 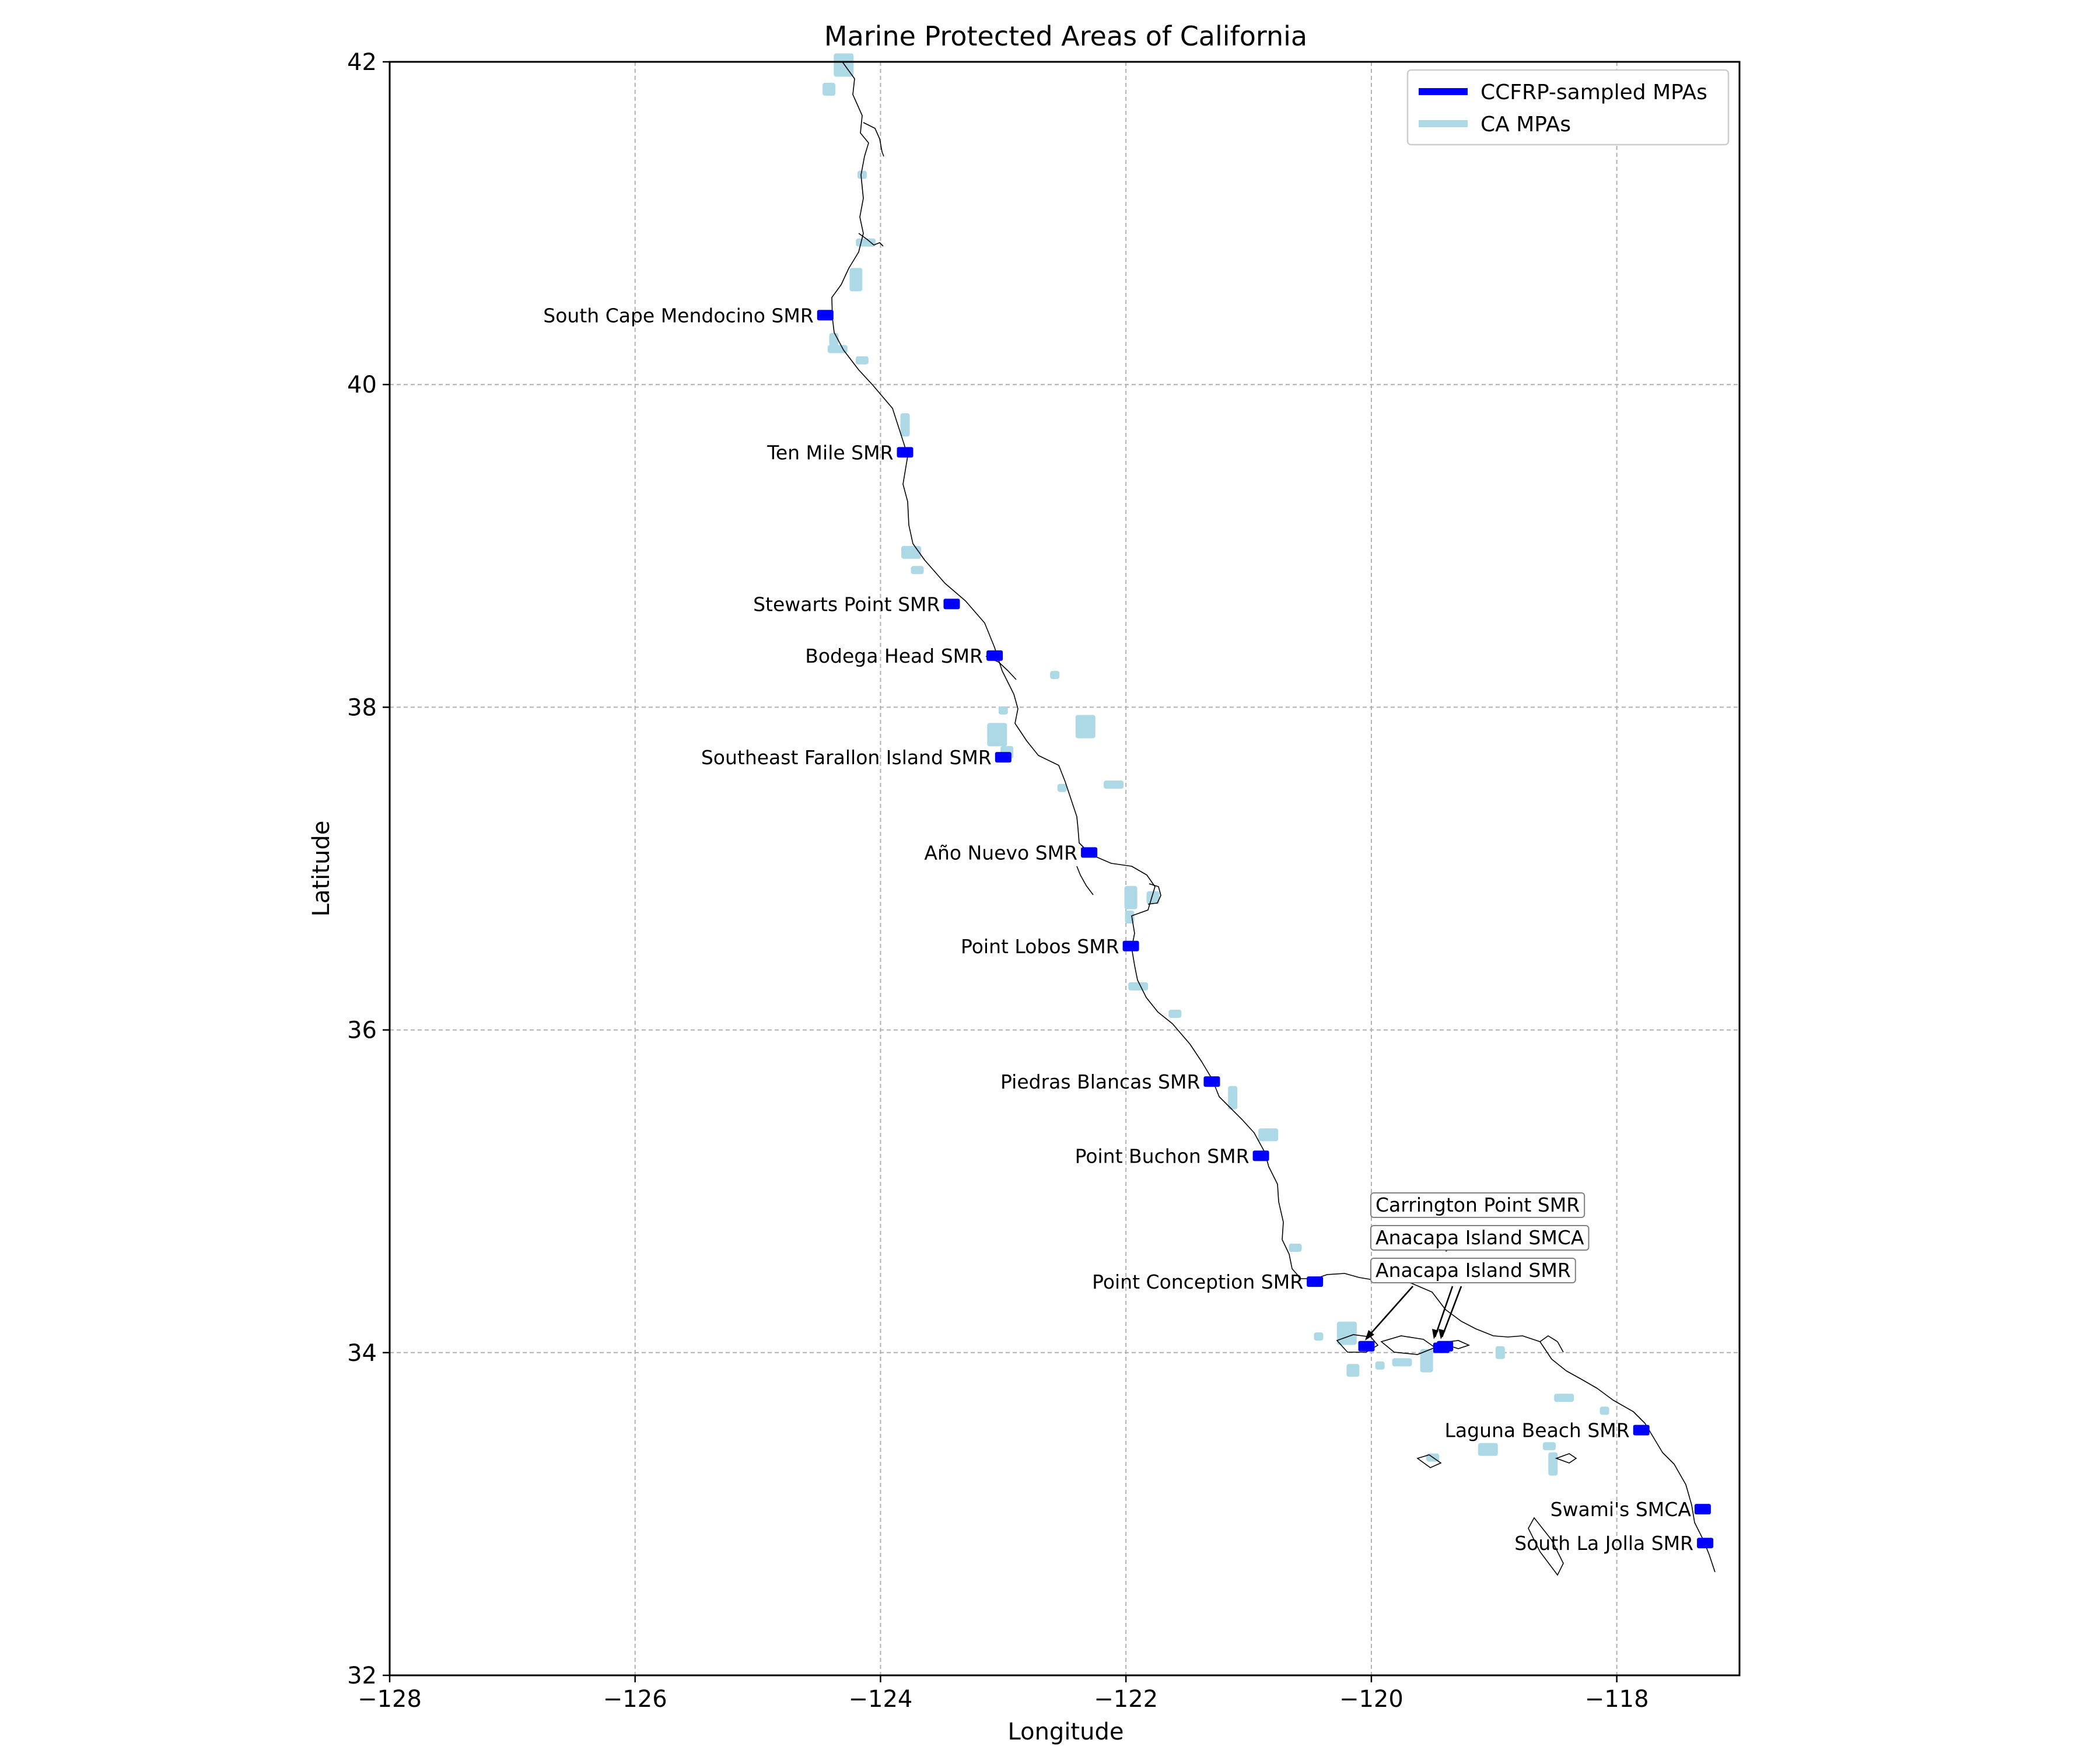 I want to click on callout-arrow-carrington, so click(x=1389, y=1312).